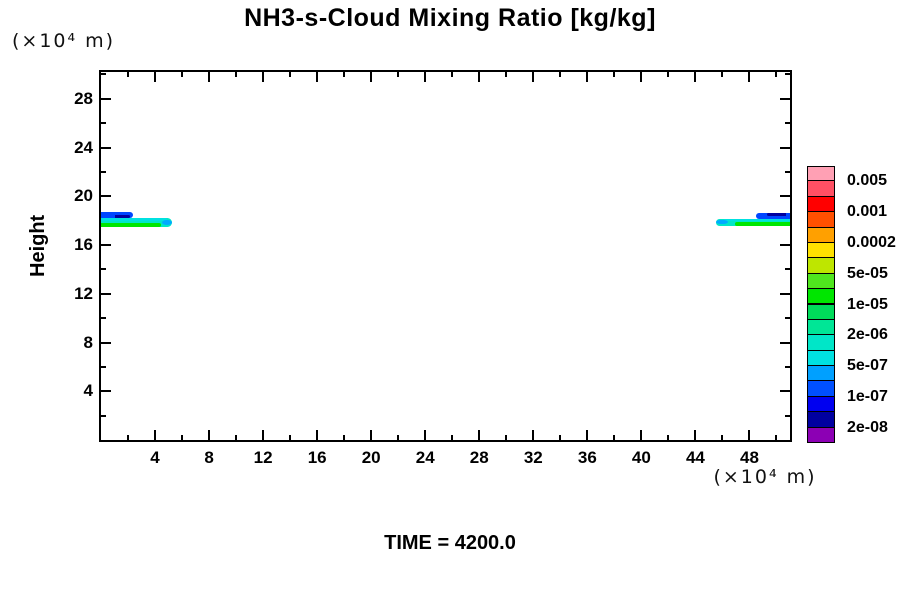 Image resolution: width=900 pixels, height=600 pixels. I want to click on left-cloud-band-blue, so click(117, 215).